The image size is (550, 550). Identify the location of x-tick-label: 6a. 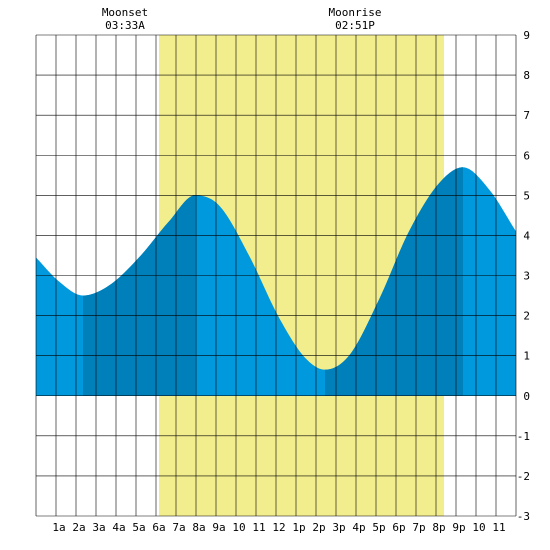
(158, 527).